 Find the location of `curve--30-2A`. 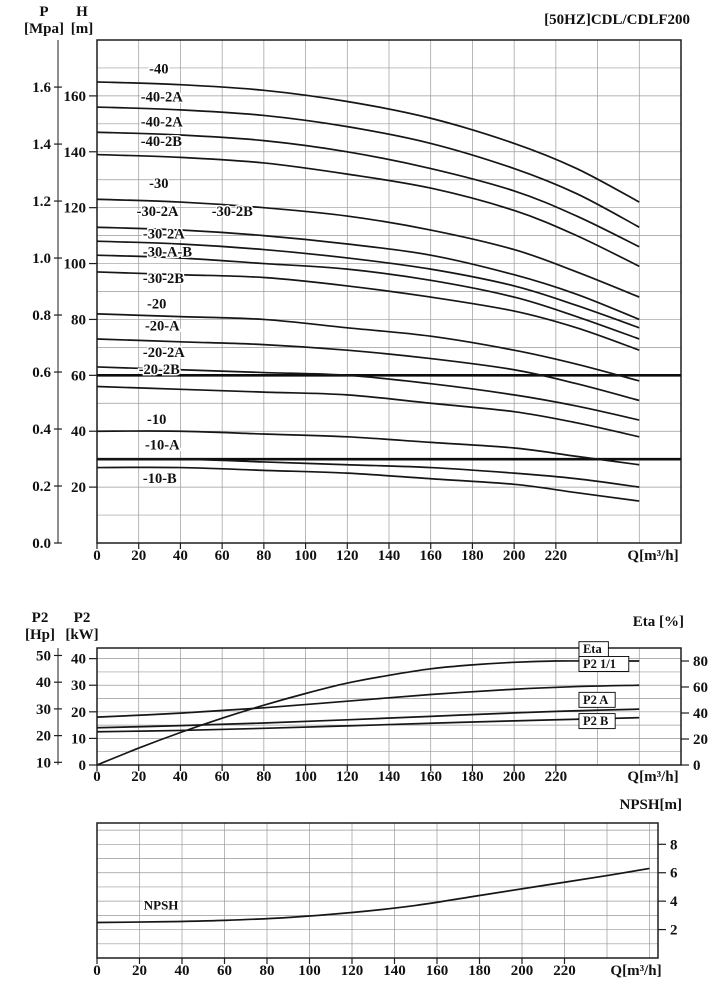

curve--30-2A is located at coordinates (368, 273).